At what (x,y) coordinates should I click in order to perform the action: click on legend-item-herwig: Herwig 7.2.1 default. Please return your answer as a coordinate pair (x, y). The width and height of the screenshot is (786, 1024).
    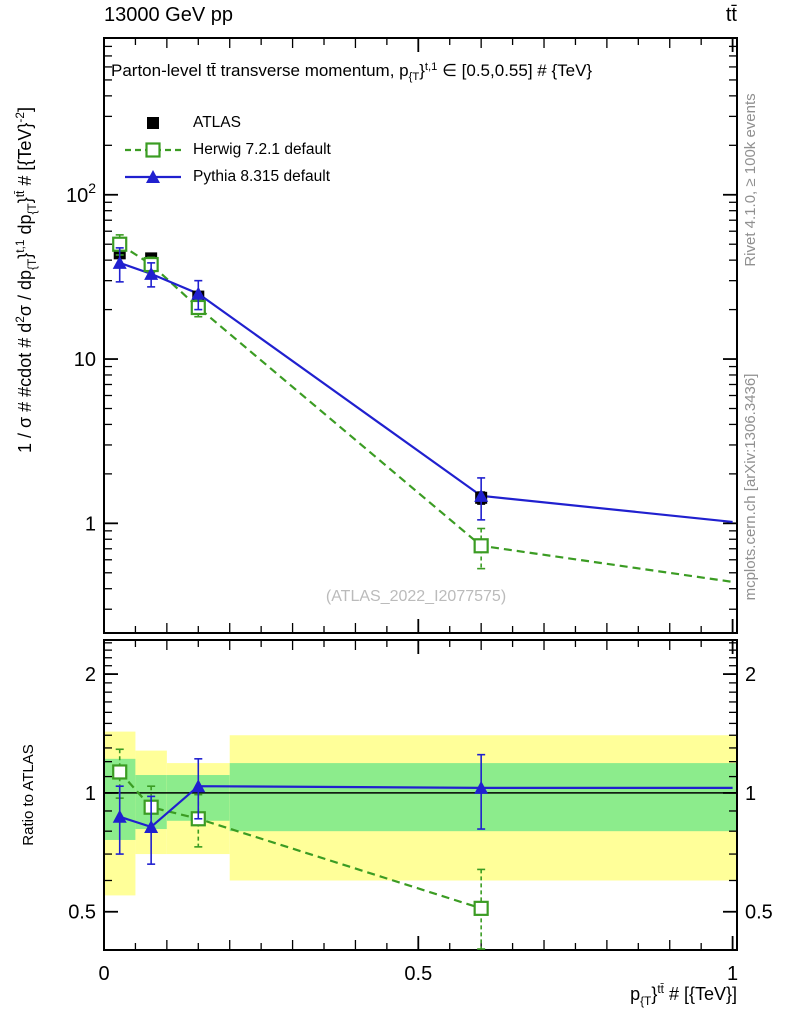
    Looking at the image, I should click on (226, 149).